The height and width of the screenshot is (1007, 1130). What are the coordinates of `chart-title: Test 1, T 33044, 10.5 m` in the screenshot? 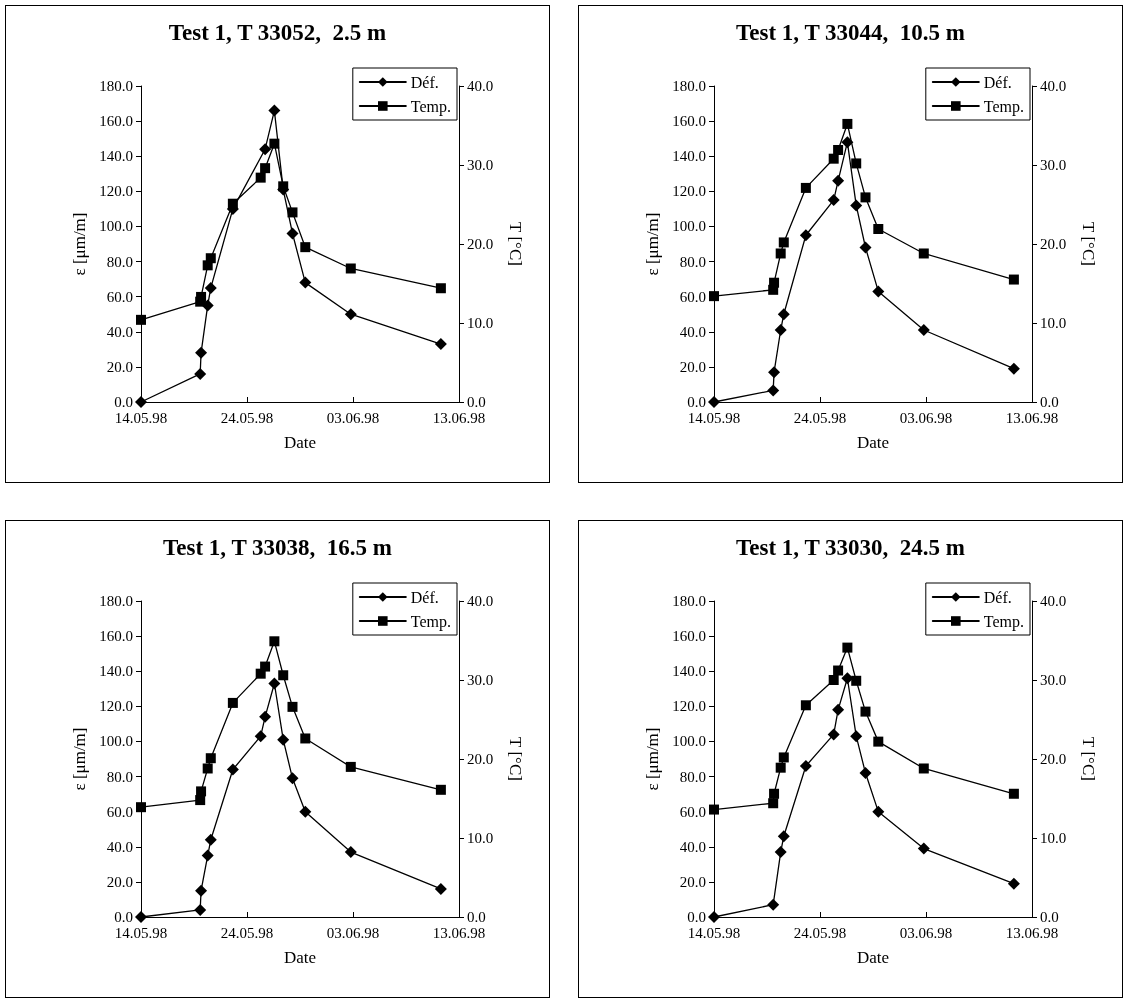 It's located at (850, 32).